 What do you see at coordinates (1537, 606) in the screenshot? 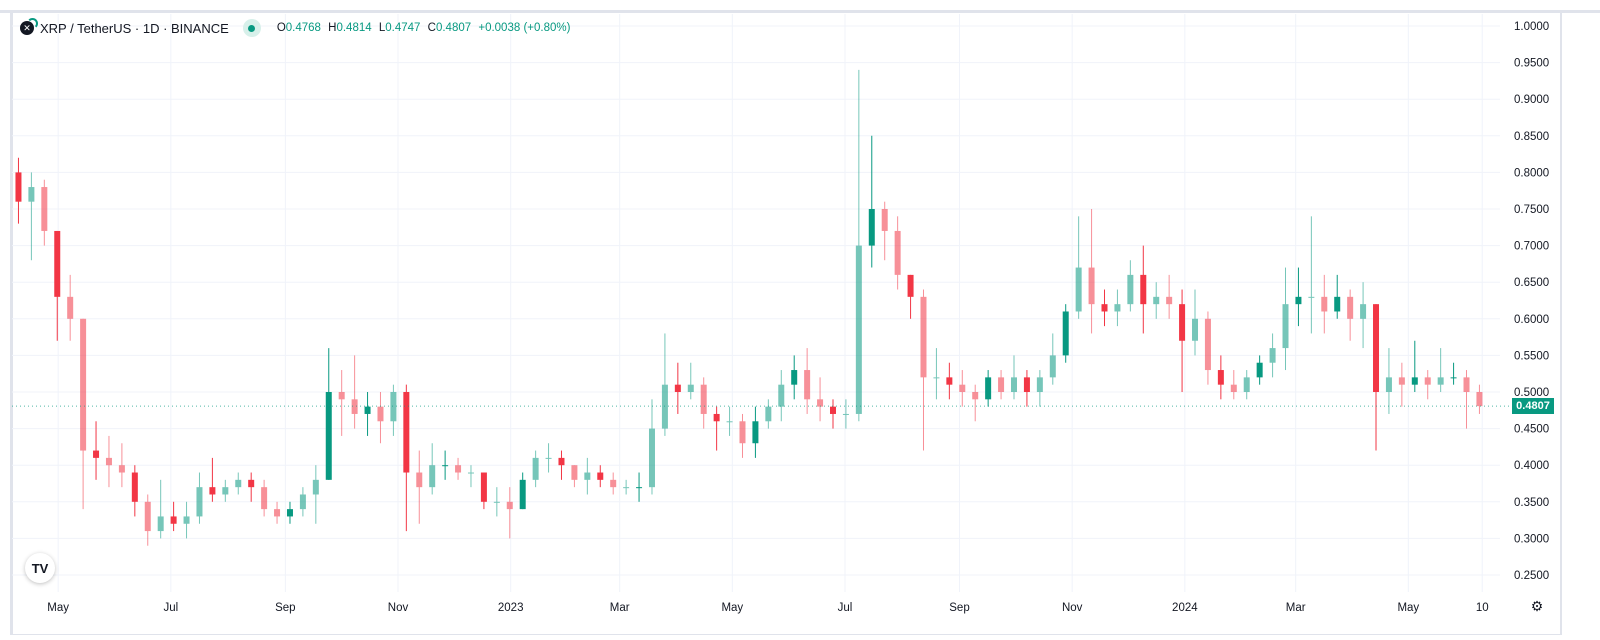
I see `settings-gear-icon: ⚙` at bounding box center [1537, 606].